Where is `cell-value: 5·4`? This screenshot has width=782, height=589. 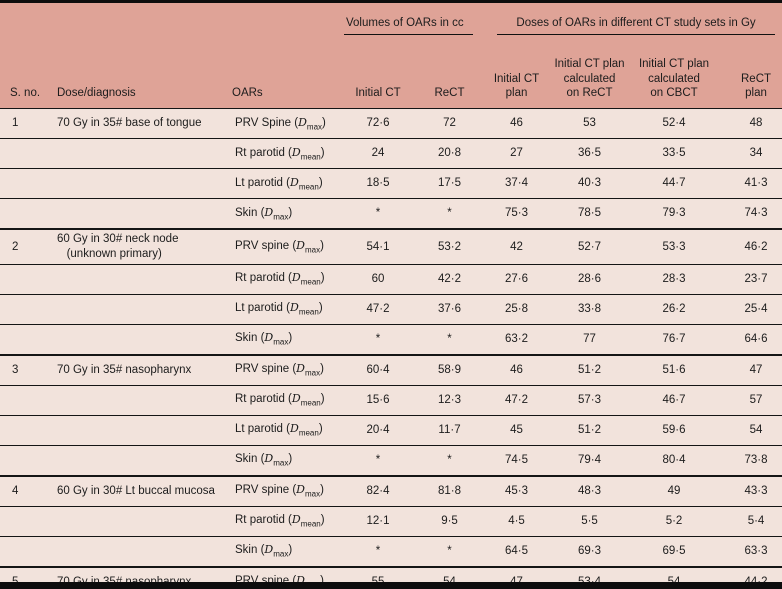
cell-value: 5·4 is located at coordinates (756, 521).